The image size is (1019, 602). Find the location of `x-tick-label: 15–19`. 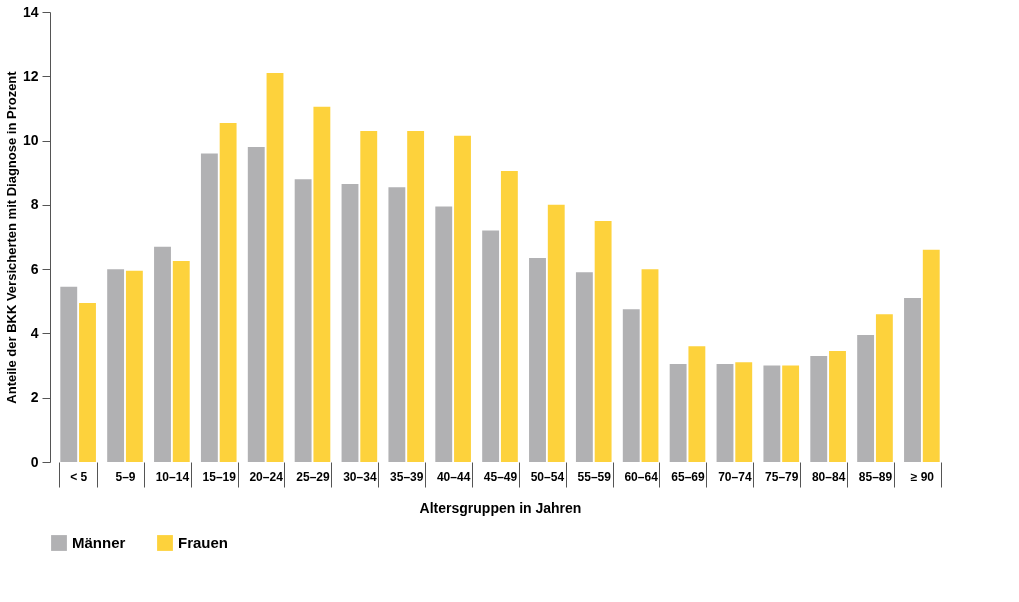

x-tick-label: 15–19 is located at coordinates (219, 476).